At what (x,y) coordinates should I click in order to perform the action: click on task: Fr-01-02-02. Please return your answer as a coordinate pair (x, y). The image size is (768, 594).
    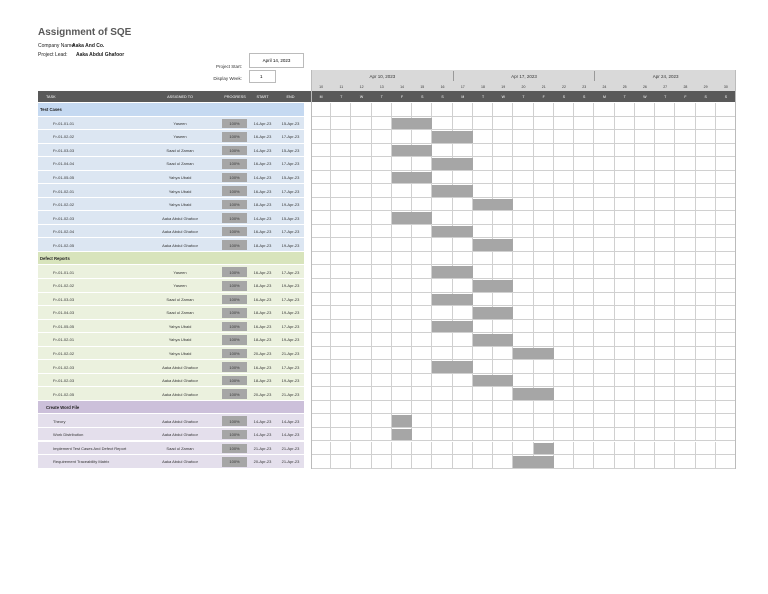
    Looking at the image, I should click on (64, 286).